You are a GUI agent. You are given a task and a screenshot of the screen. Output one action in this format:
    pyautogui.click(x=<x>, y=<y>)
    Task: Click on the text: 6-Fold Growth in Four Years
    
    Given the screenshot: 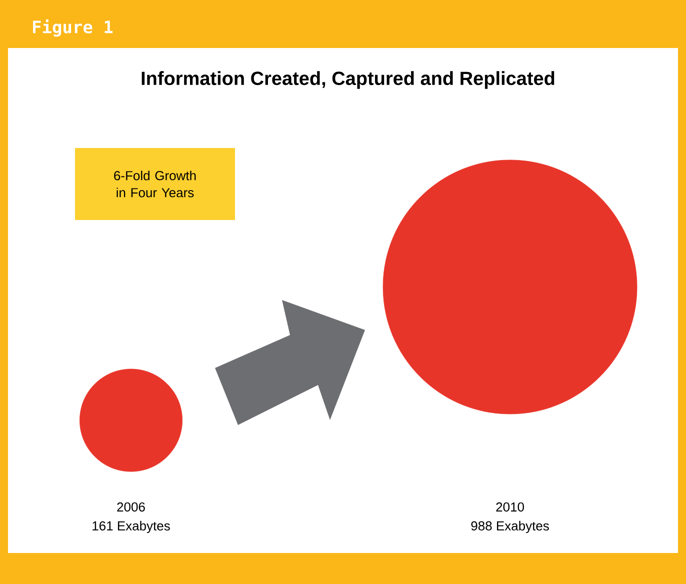 What is the action you would take?
    pyautogui.click(x=155, y=184)
    